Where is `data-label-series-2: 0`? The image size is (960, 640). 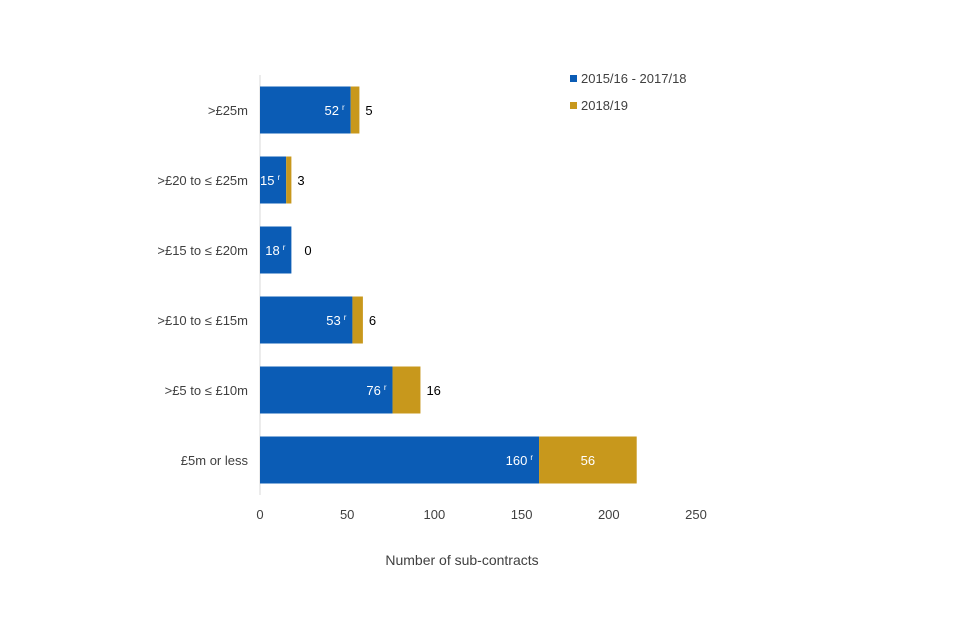
data-label-series-2: 0 is located at coordinates (307, 250).